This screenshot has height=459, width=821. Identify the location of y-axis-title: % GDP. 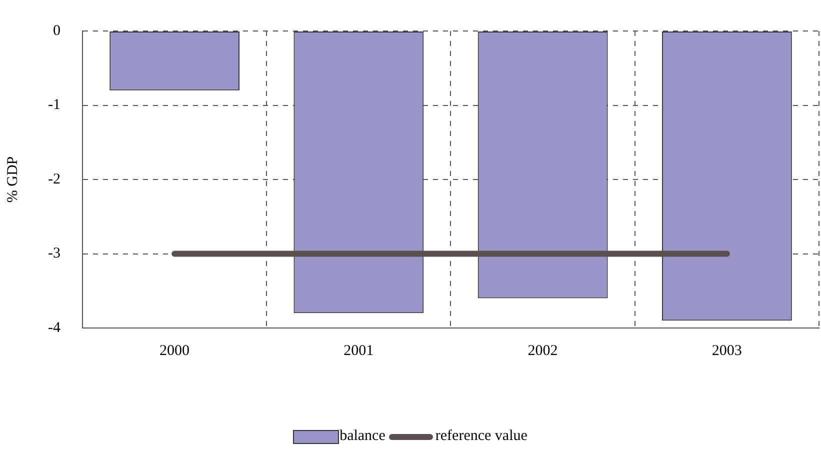
(12, 179).